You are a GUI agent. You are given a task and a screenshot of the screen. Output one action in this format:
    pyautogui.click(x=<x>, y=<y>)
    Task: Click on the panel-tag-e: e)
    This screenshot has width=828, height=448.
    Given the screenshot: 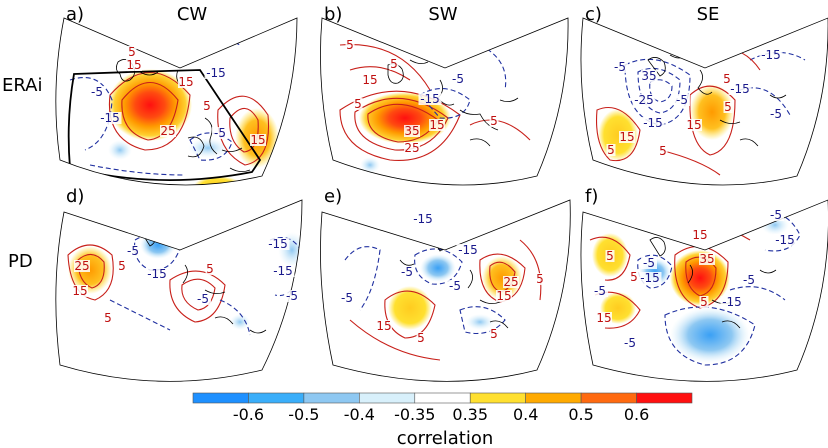 What is the action you would take?
    pyautogui.click(x=333, y=196)
    